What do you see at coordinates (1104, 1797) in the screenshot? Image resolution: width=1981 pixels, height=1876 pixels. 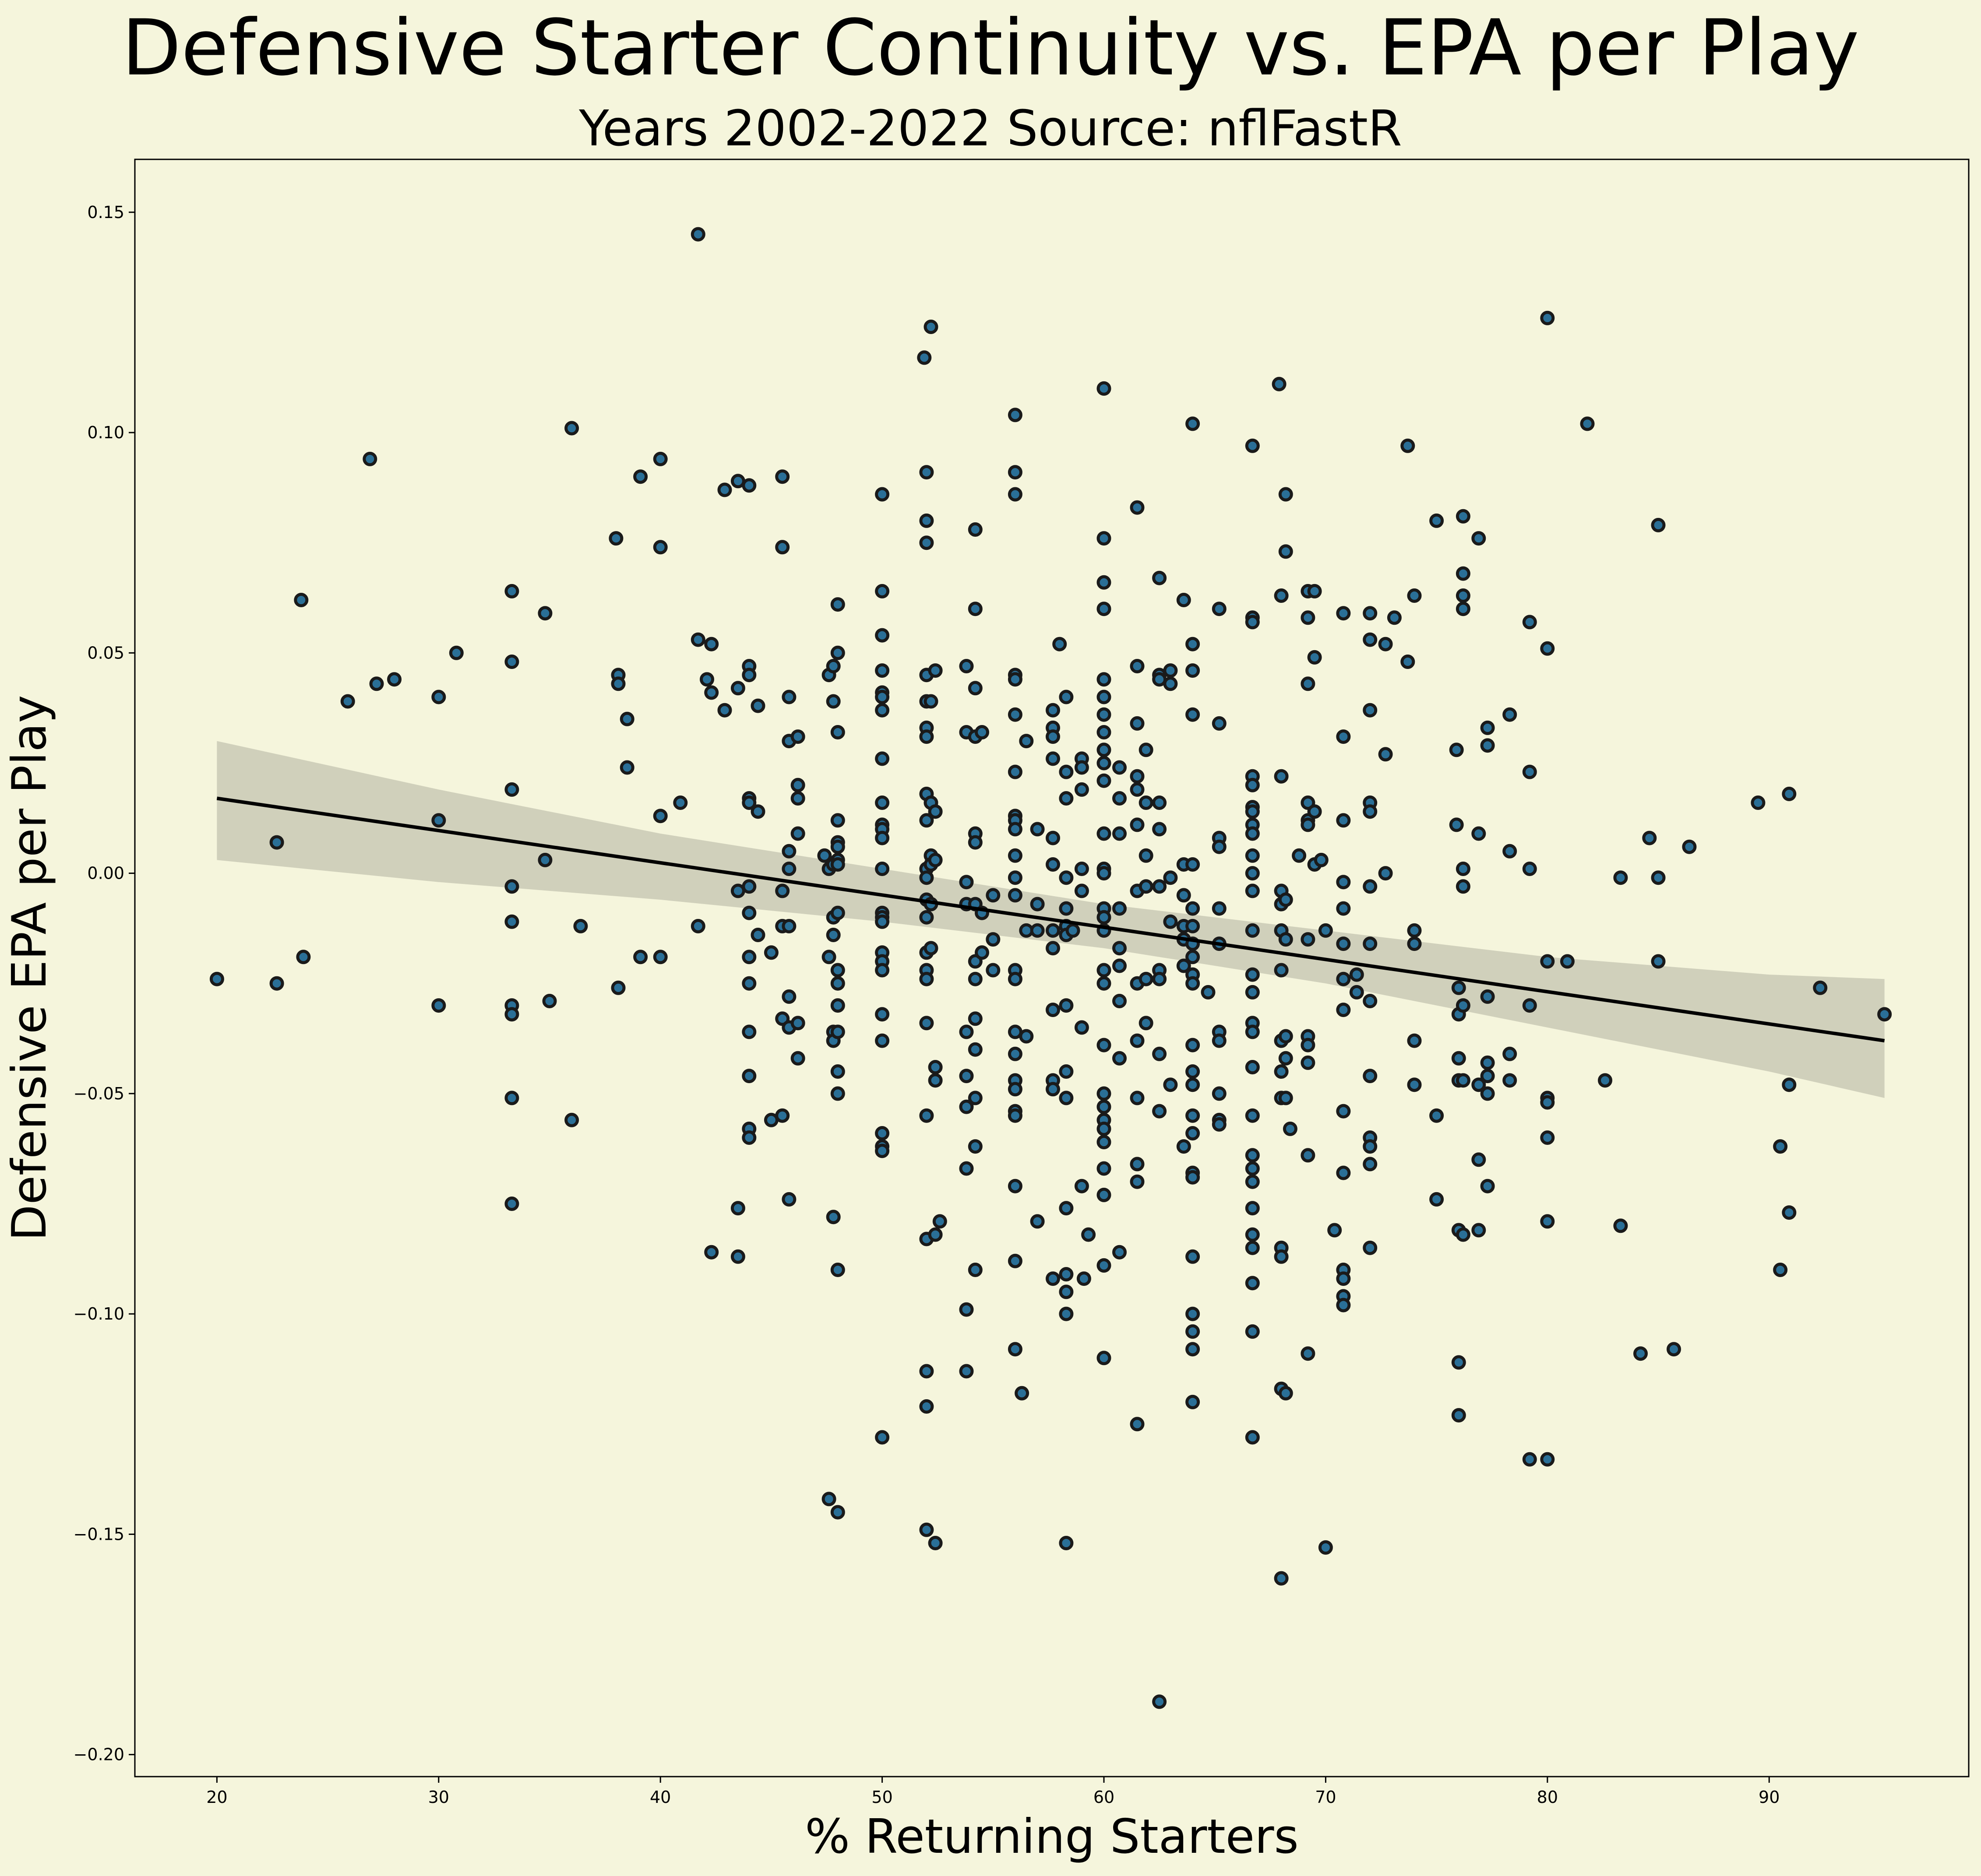 I see `x-tick-label: 60` at bounding box center [1104, 1797].